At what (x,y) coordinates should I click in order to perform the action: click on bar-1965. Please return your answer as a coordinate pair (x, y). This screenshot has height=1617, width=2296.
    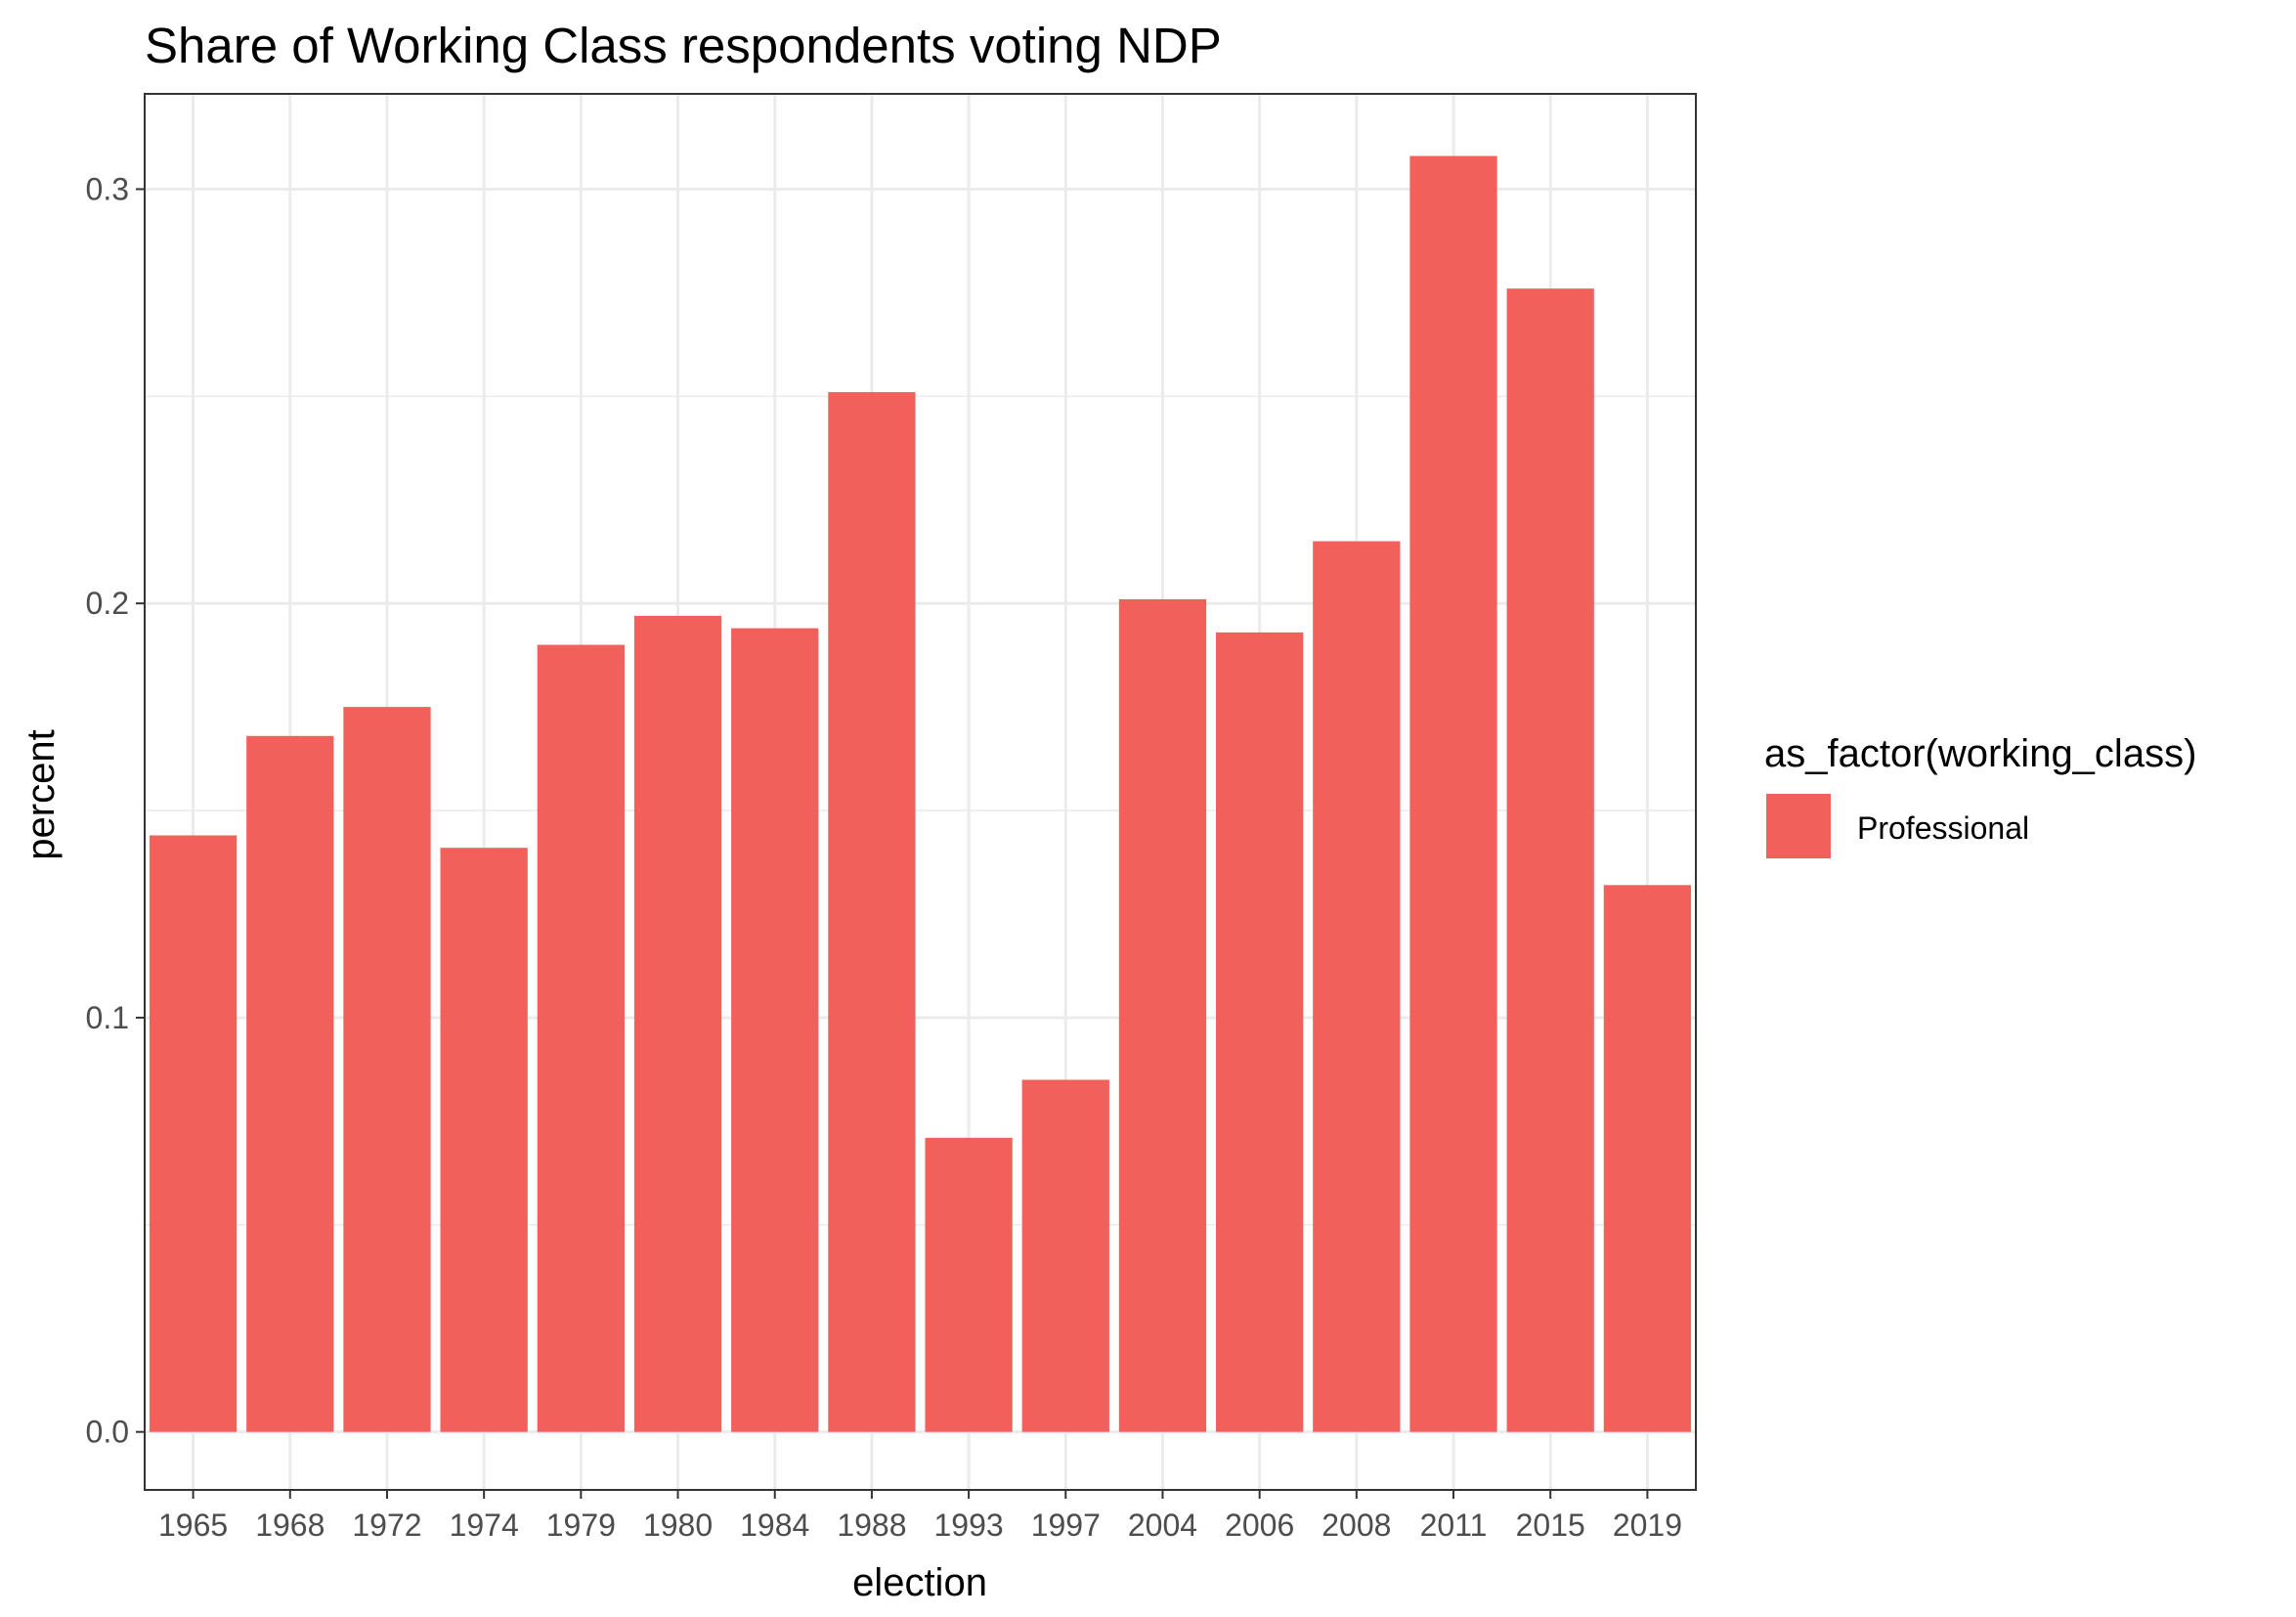
    Looking at the image, I should click on (193, 1133).